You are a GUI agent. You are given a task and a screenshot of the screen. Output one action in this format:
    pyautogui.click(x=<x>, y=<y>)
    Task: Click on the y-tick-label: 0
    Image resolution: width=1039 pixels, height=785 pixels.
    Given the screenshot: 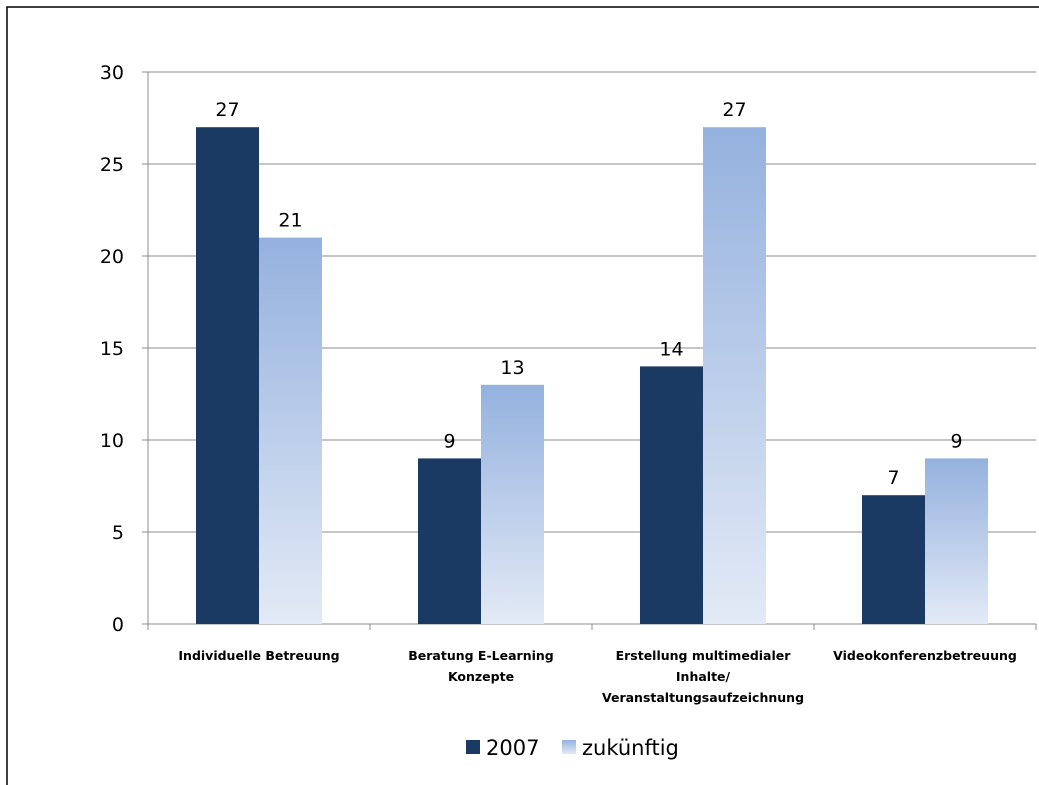 What is the action you would take?
    pyautogui.click(x=118, y=625)
    